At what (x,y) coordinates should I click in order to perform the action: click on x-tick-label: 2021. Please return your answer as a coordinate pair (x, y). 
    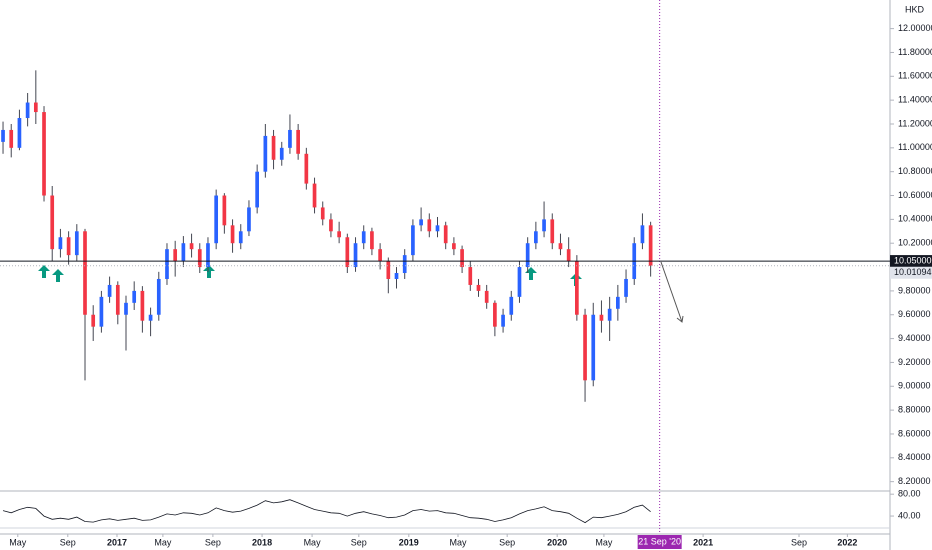
    Looking at the image, I should click on (703, 542).